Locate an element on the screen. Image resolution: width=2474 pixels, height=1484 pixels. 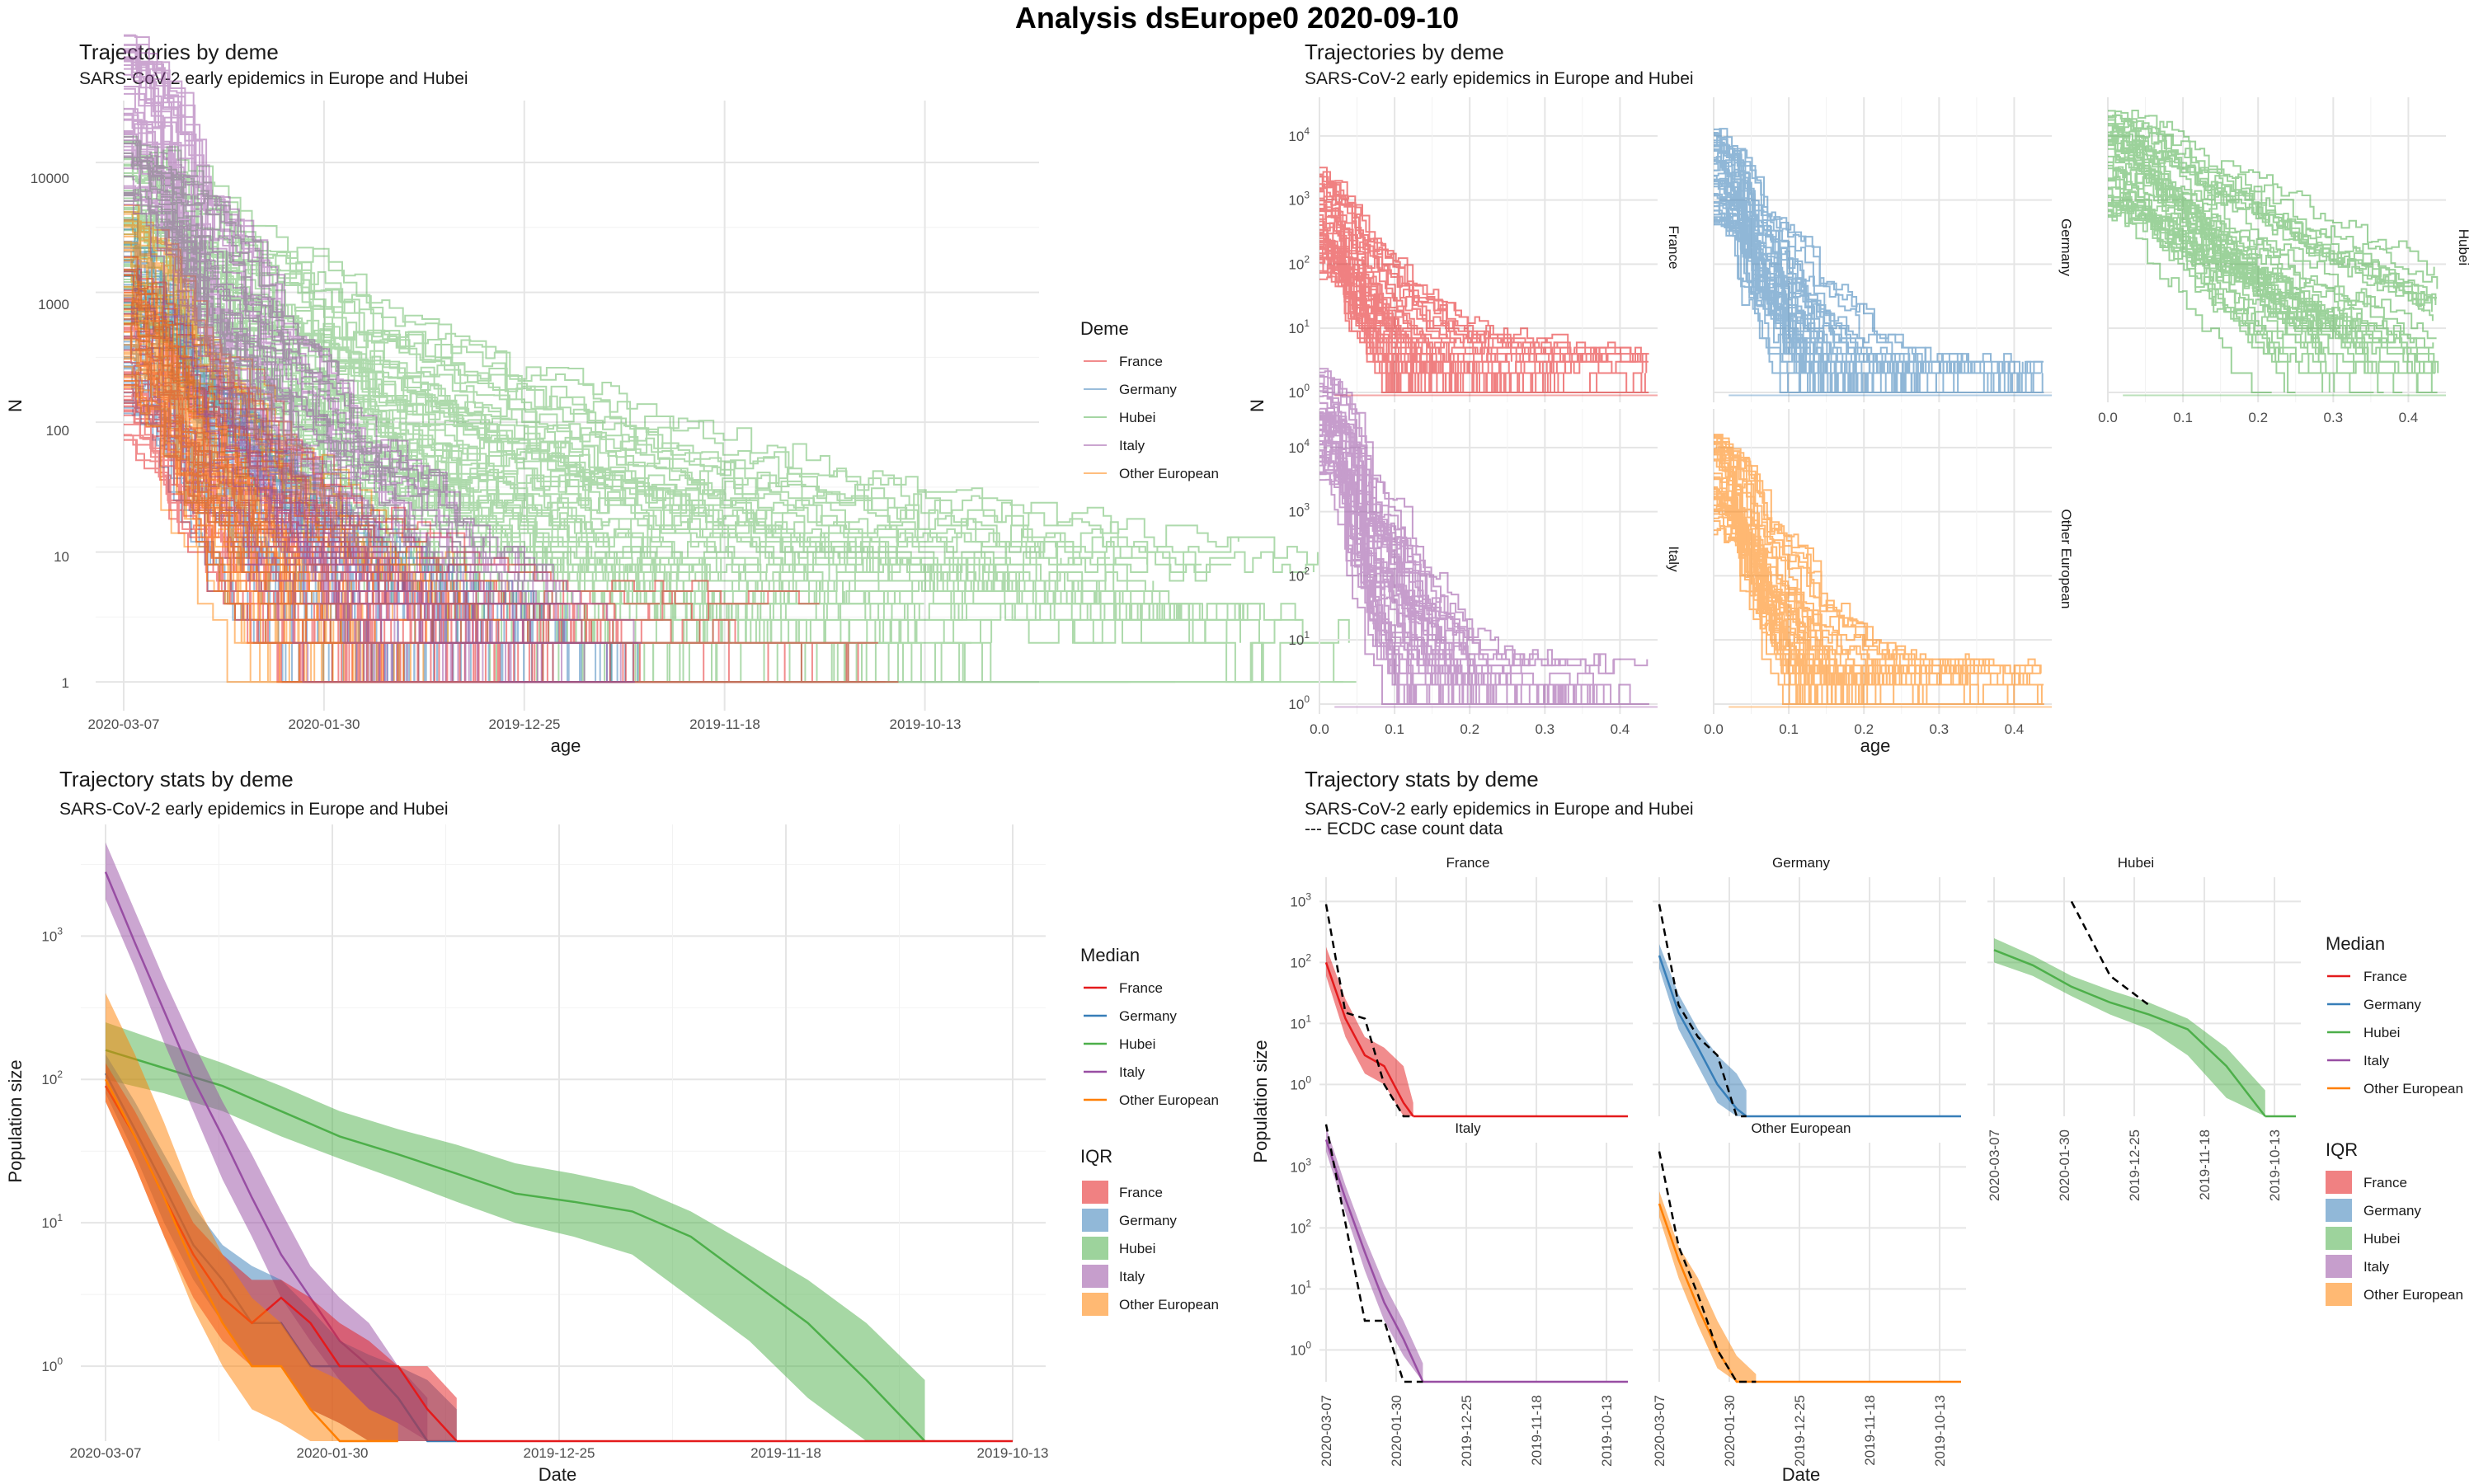
legend-label: Other European is located at coordinates (1169, 1100).